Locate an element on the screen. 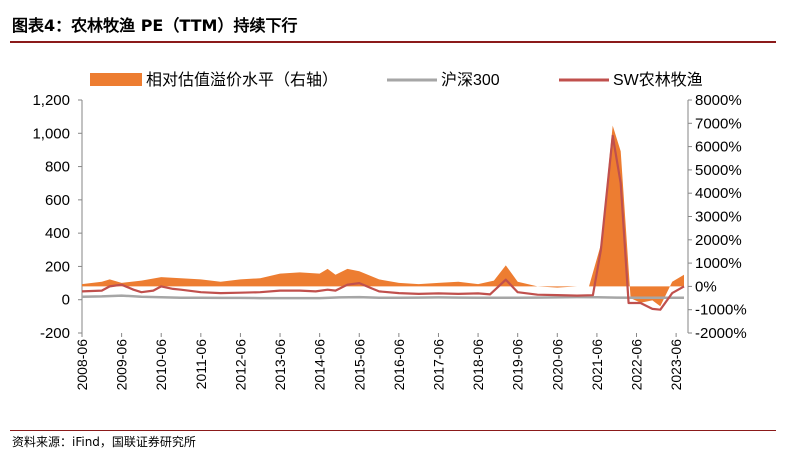  x-tick-label: 2020-06 is located at coordinates (557, 365).